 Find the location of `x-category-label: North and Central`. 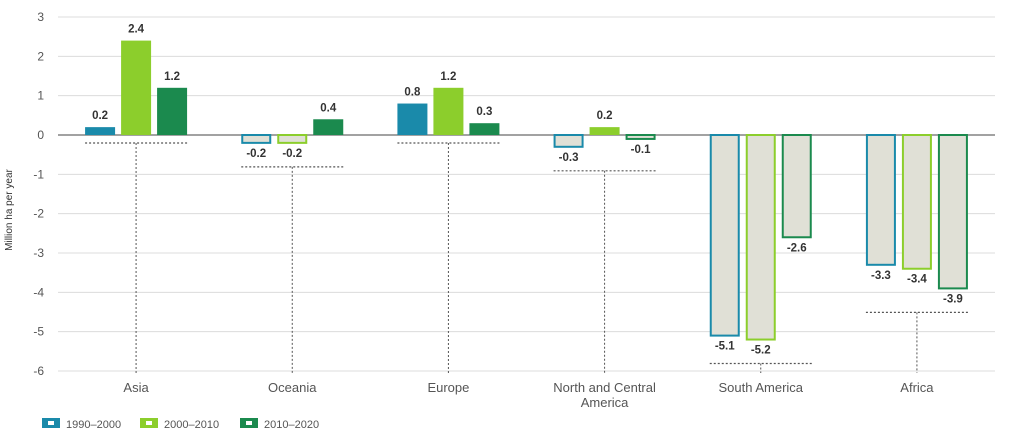

x-category-label: North and Central is located at coordinates (604, 387).